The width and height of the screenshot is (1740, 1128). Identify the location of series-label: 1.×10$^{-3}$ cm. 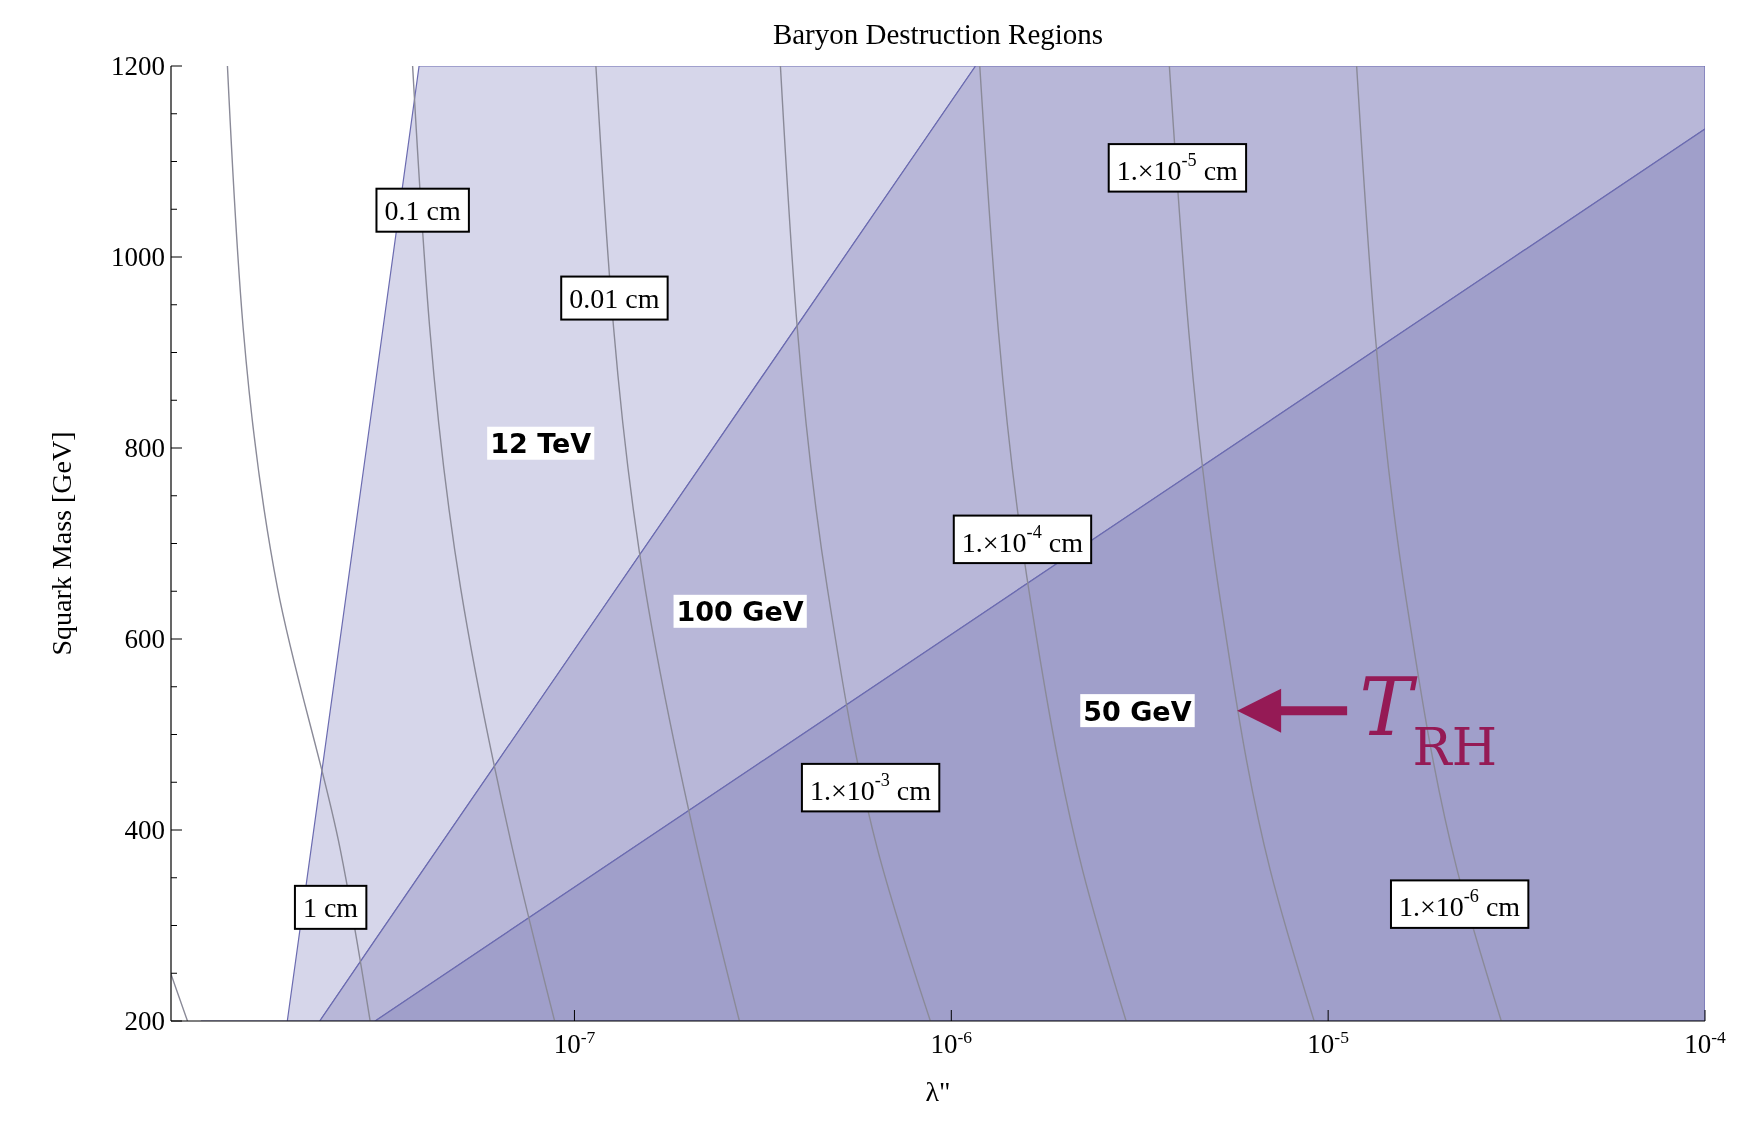
(870, 787).